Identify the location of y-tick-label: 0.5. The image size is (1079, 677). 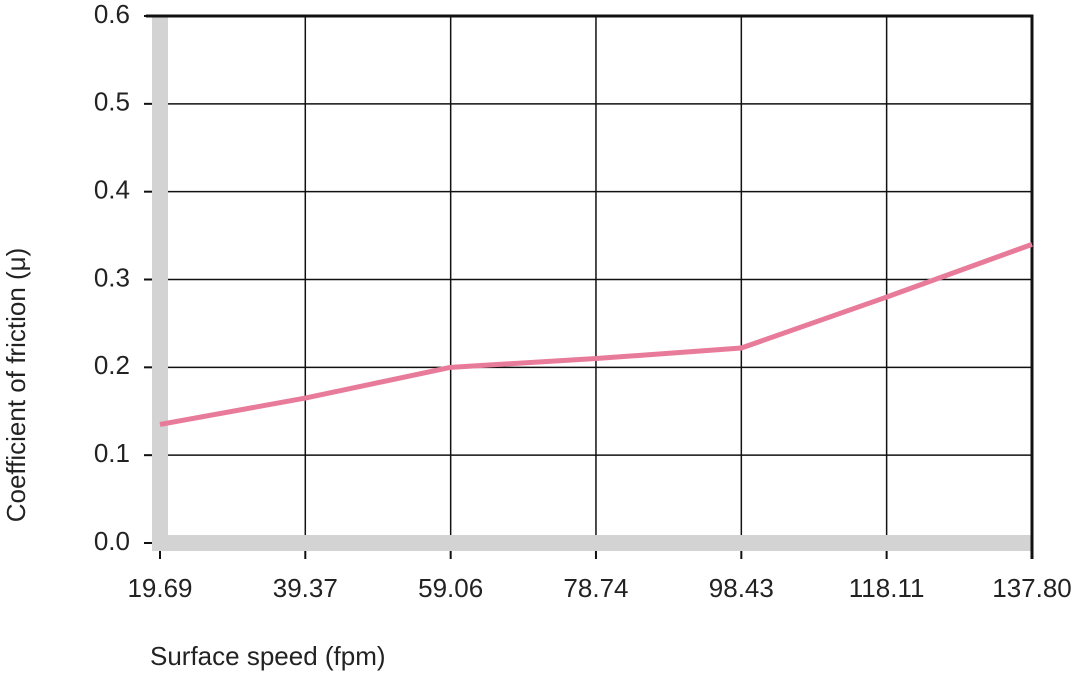
(112, 102).